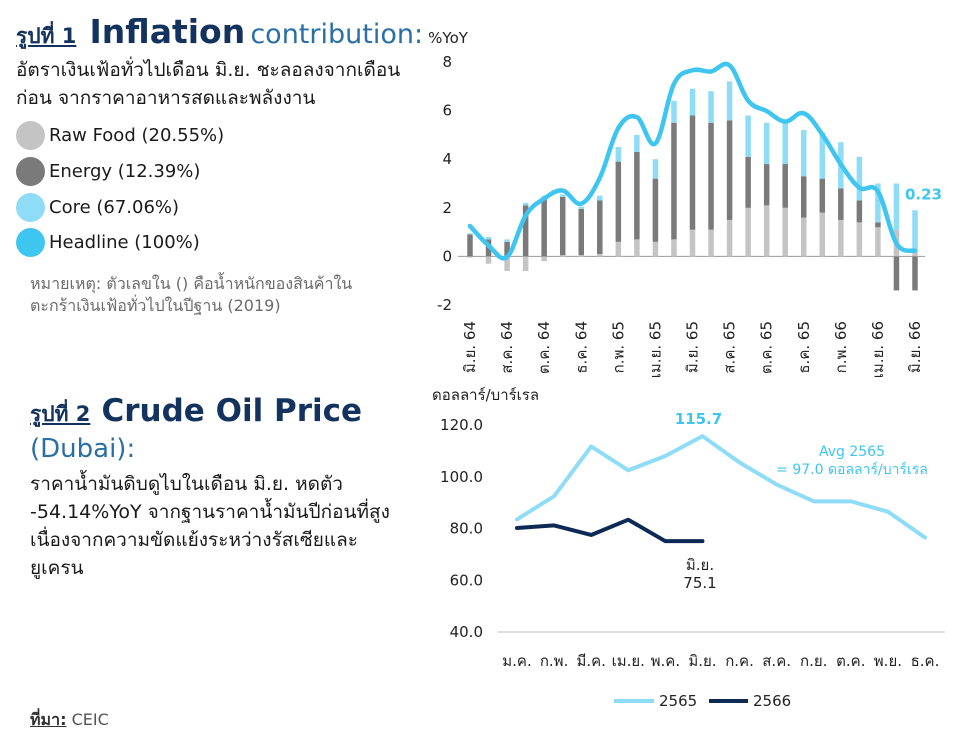 The image size is (964, 743). What do you see at coordinates (186, 484) in the screenshot?
I see `figure2-desc-line: ราคาน้ำมันดิบดูไบในเดือน มิ.ย. หดตัว` at bounding box center [186, 484].